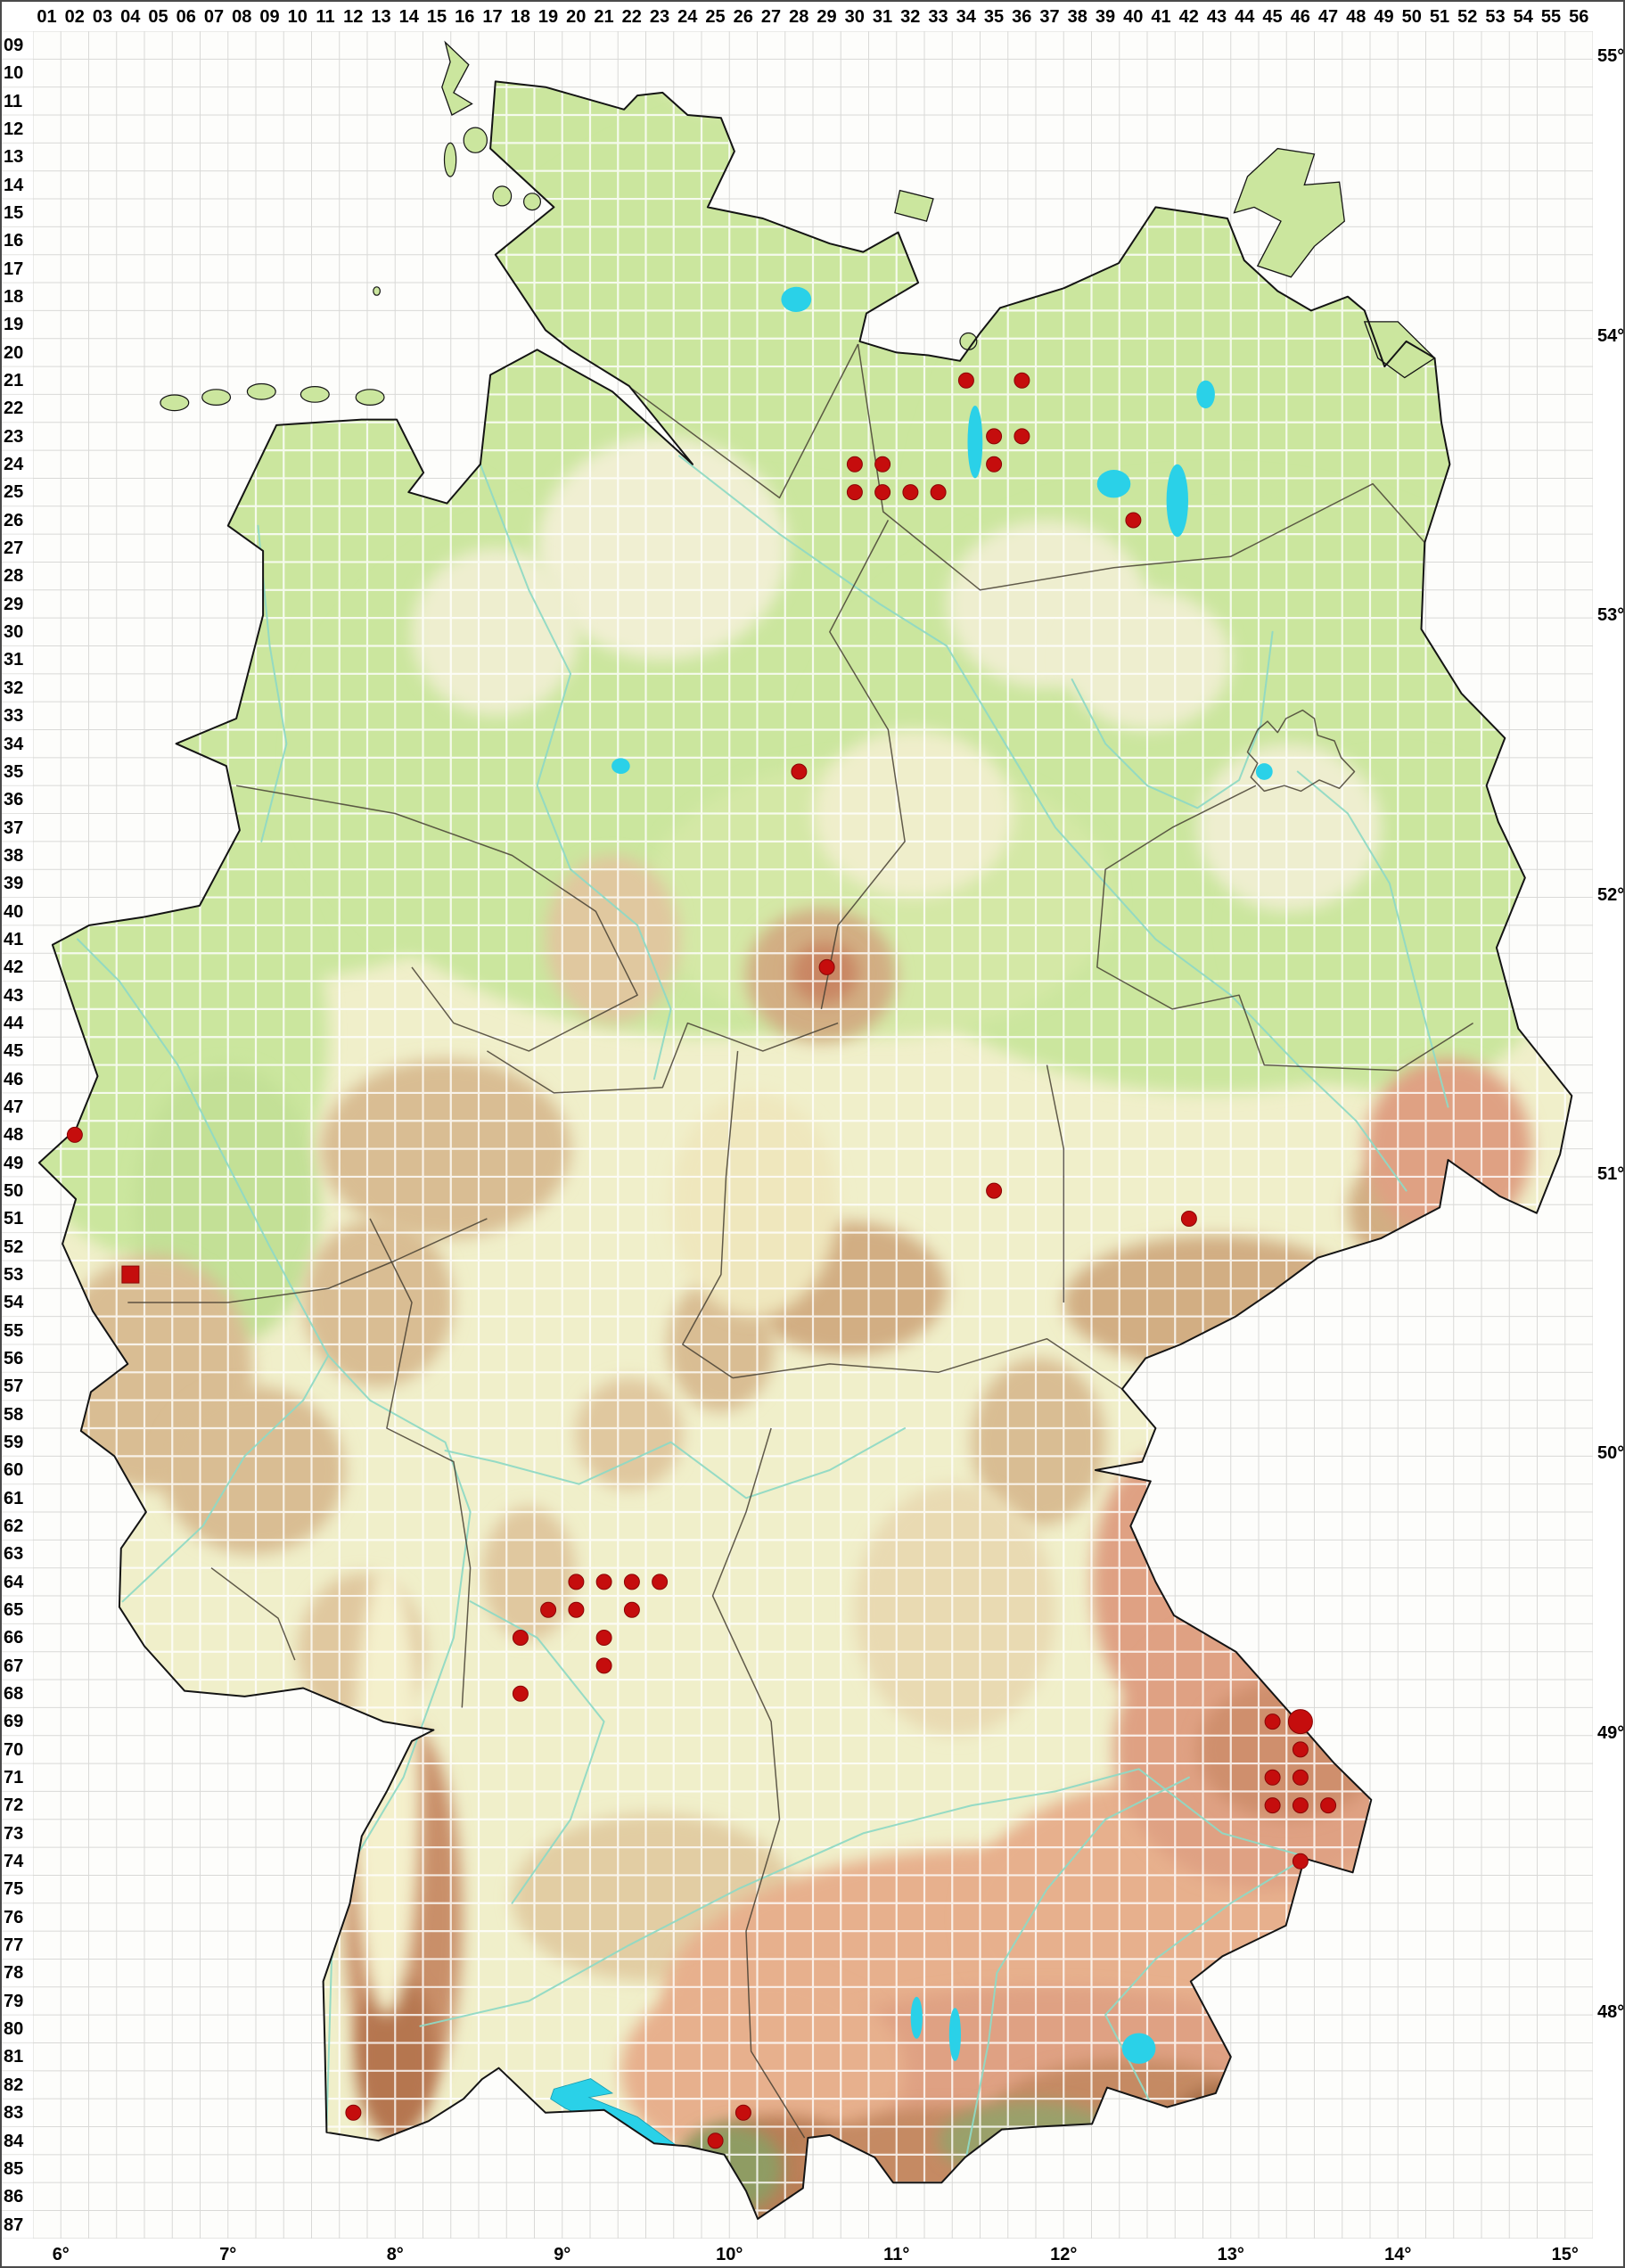 The height and width of the screenshot is (2268, 1625). What do you see at coordinates (14, 297) in the screenshot?
I see `row-label: 18` at bounding box center [14, 297].